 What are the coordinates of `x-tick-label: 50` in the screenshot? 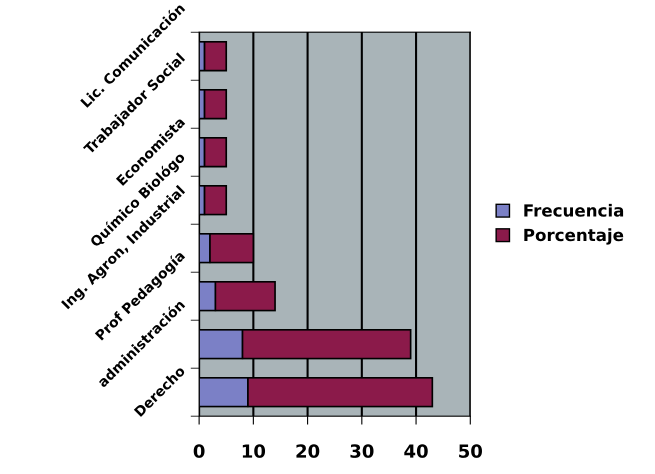 It's located at (470, 451).